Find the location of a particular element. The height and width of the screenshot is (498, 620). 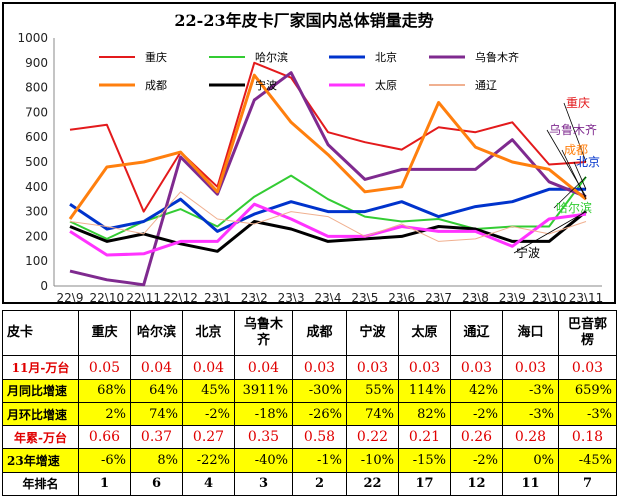

chart-title: 22-23年皮卡厂家国内总体销量走势 is located at coordinates (303, 20).